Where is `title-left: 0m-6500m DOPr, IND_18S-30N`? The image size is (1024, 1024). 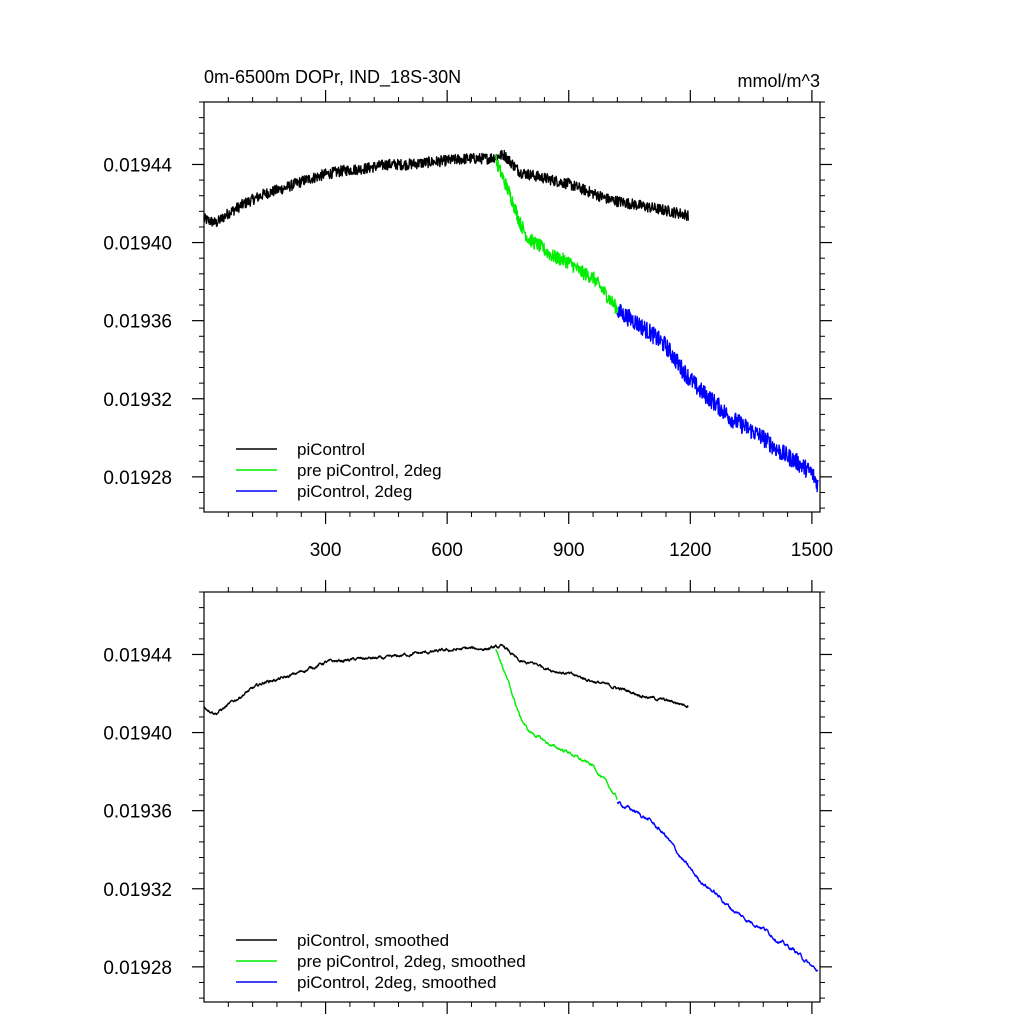
title-left: 0m-6500m DOPr, IND_18S-30N is located at coordinates (332, 77).